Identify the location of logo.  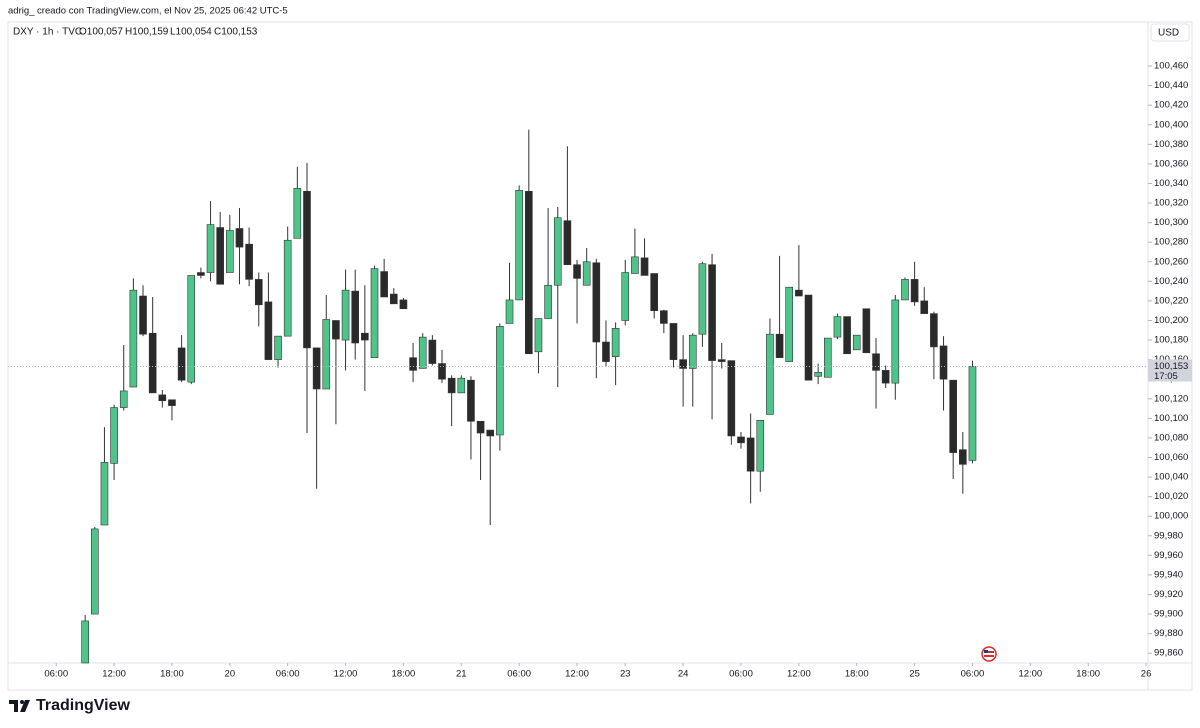
(19, 706).